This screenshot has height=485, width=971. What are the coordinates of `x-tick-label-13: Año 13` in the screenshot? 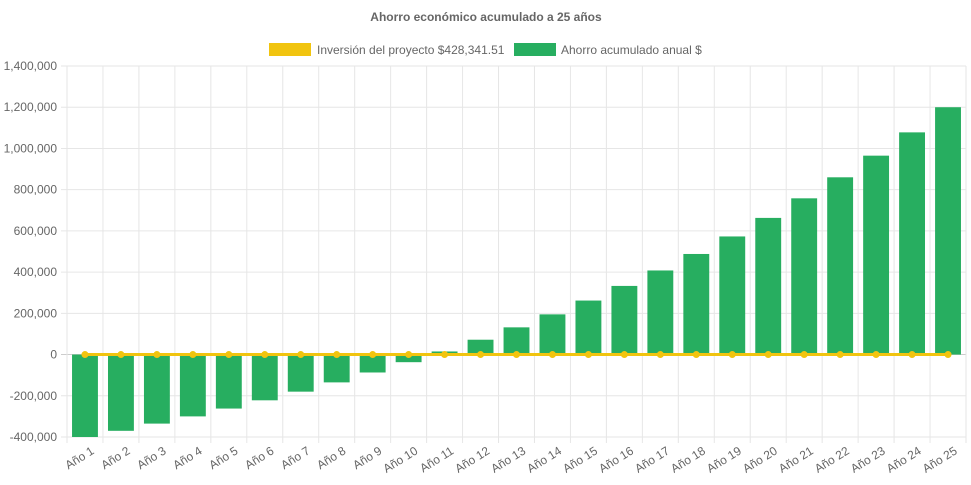 It's located at (508, 460).